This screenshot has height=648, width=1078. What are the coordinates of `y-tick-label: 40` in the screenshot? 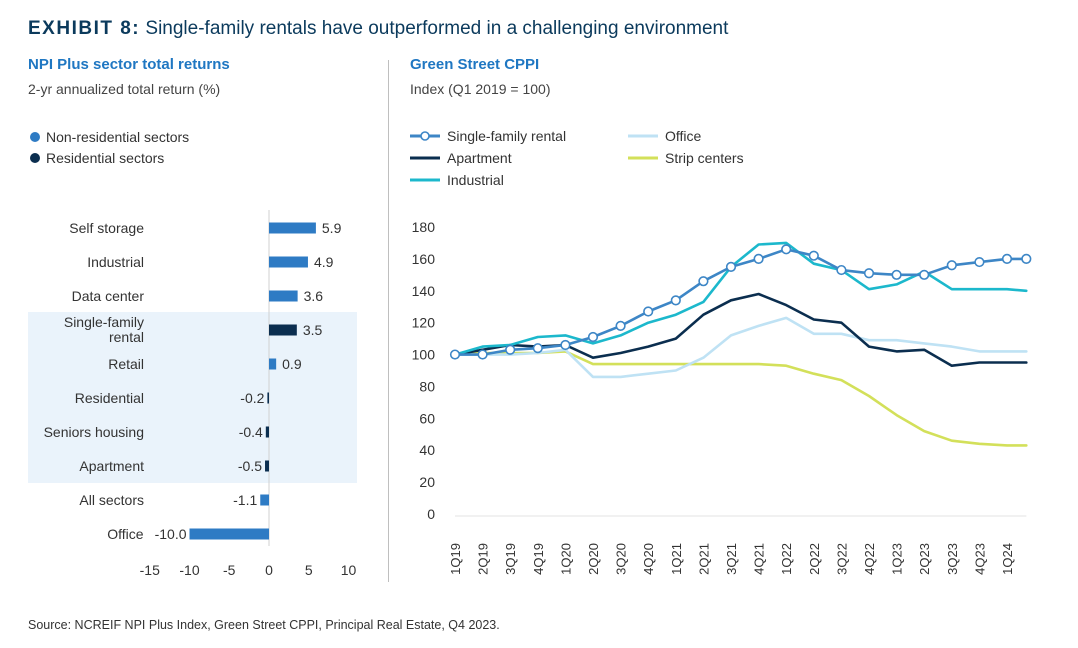 It's located at (427, 450).